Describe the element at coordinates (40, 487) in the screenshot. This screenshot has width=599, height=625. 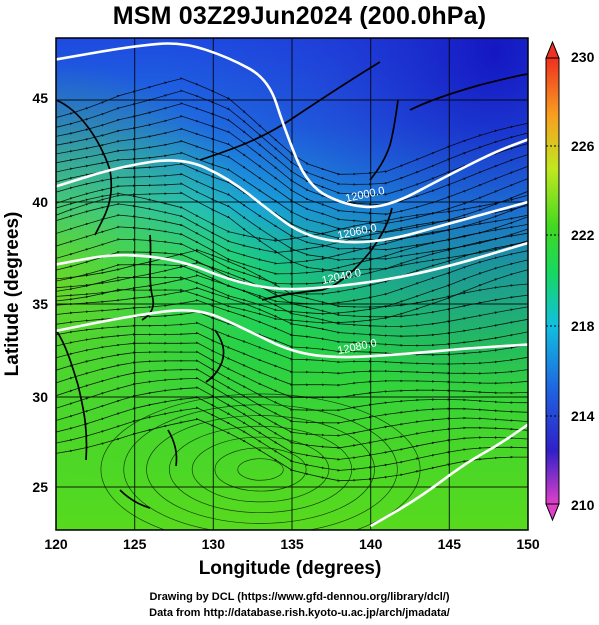
I see `y-tick-label: 25` at that location.